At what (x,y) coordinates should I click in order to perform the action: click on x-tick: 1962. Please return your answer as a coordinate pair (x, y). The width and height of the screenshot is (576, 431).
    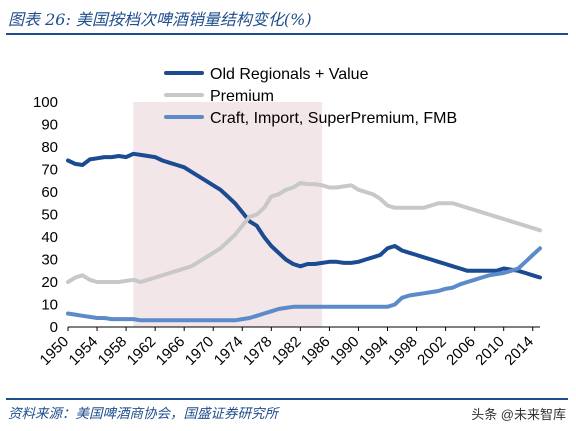
    Looking at the image, I should click on (142, 348).